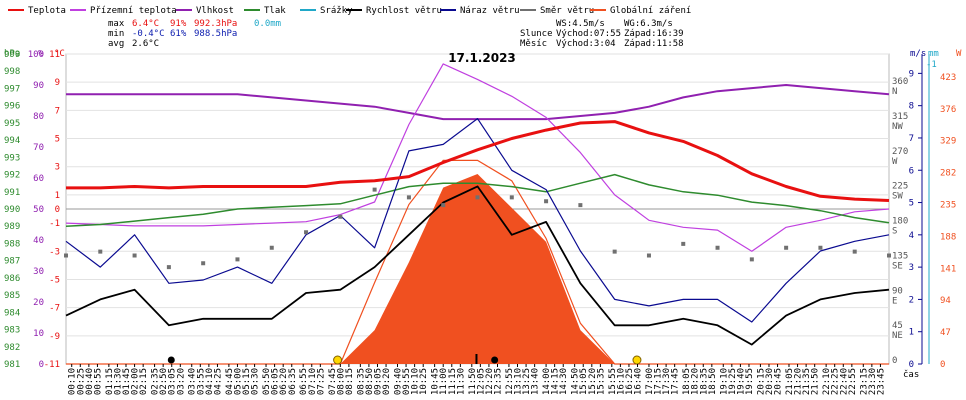 This screenshot has height=400, width=966. Describe the element at coordinates (416, 381) in the screenshot. I see `x-tick-label: 10:10` at that location.